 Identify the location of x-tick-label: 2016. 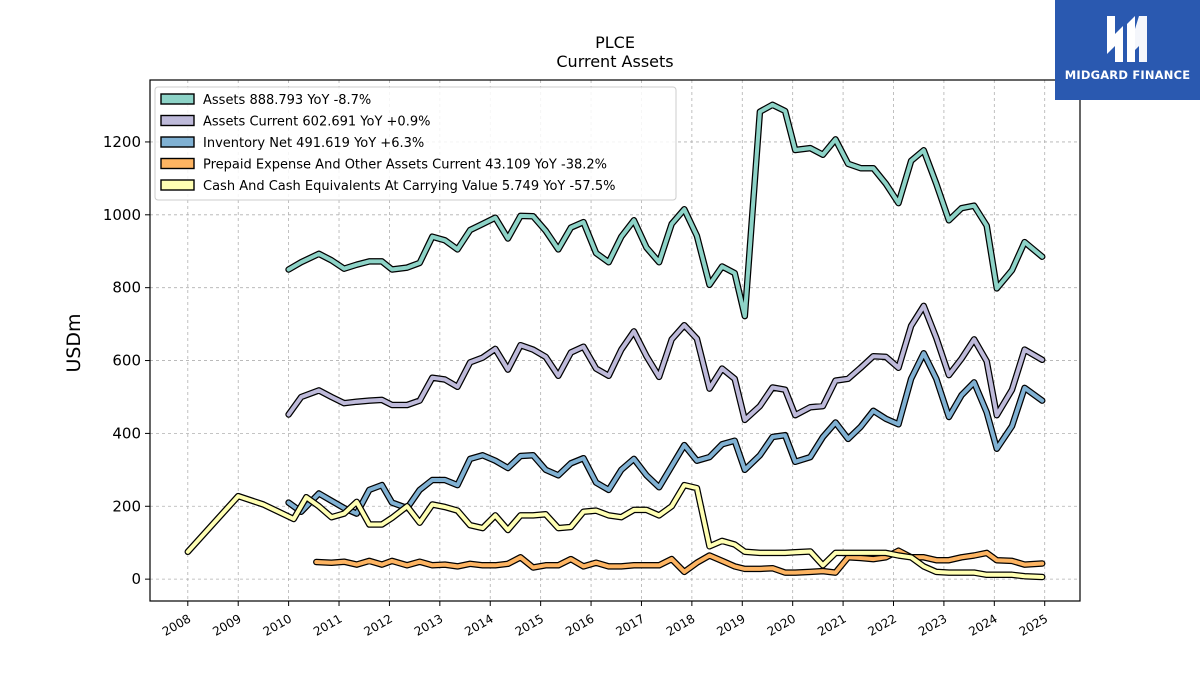
(579, 624).